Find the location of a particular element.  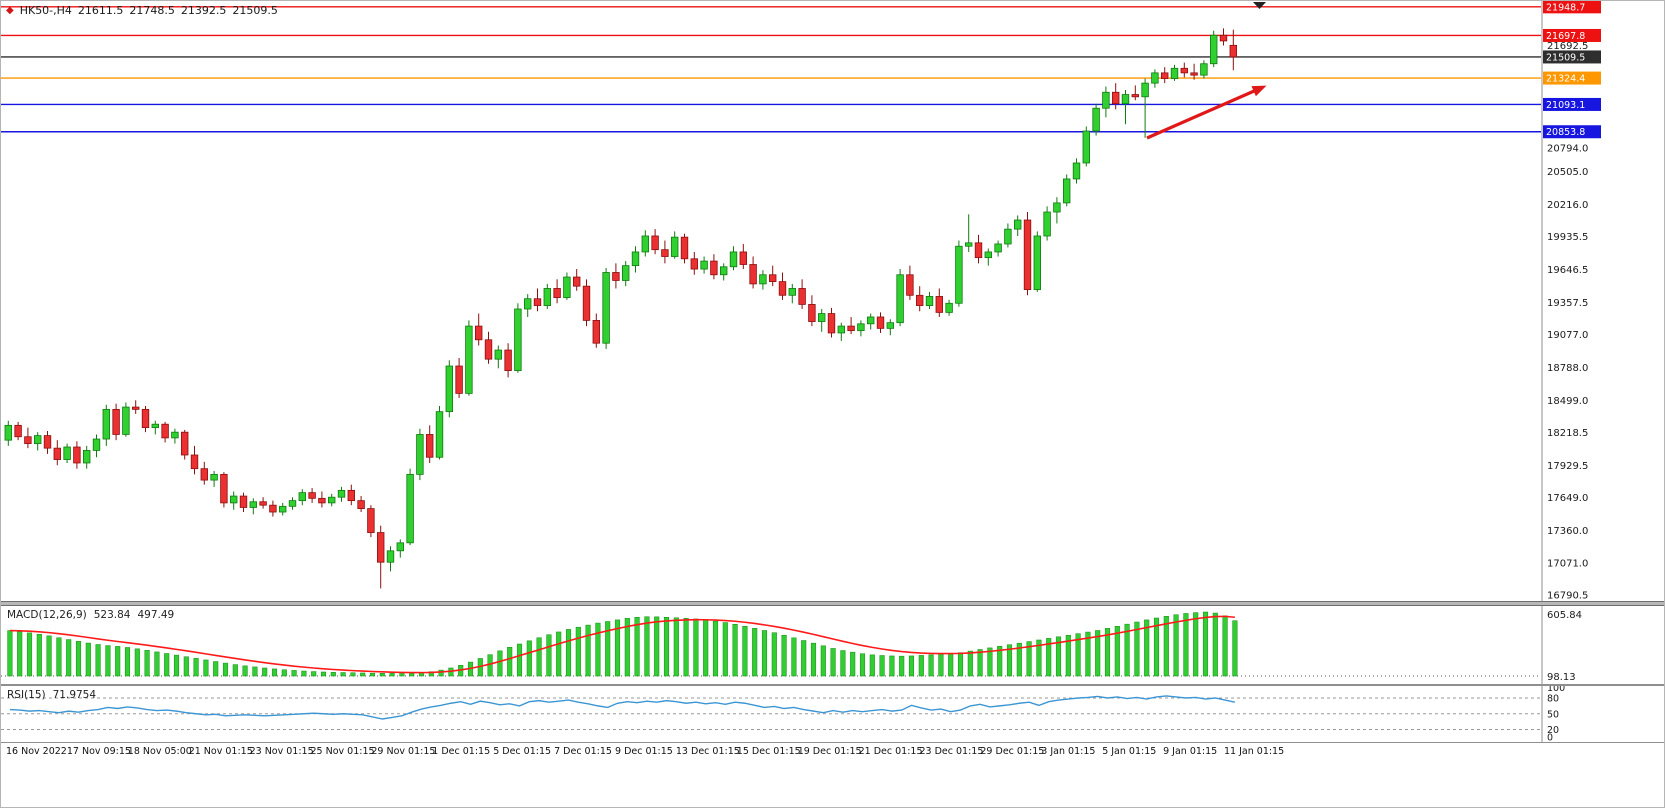

symbol-icon: ◆ is located at coordinates (10, 10).